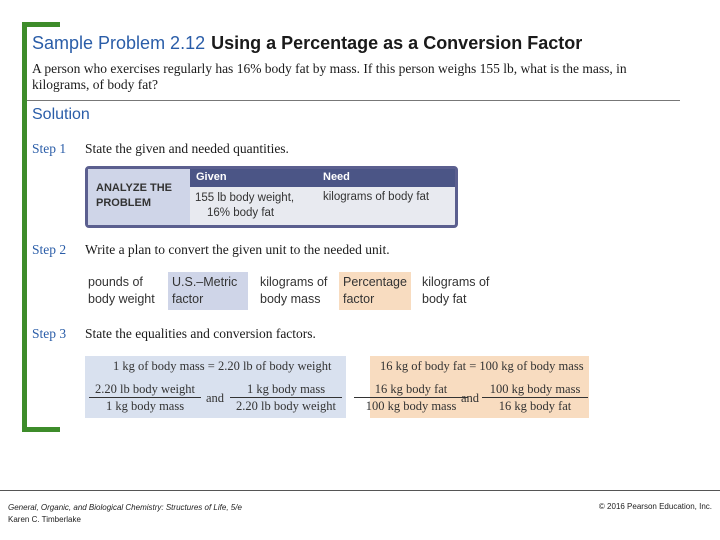 This screenshot has height=540, width=720. I want to click on percentage-factor-1: 16 kg body fat 100 kg body mass, so click(411, 397).